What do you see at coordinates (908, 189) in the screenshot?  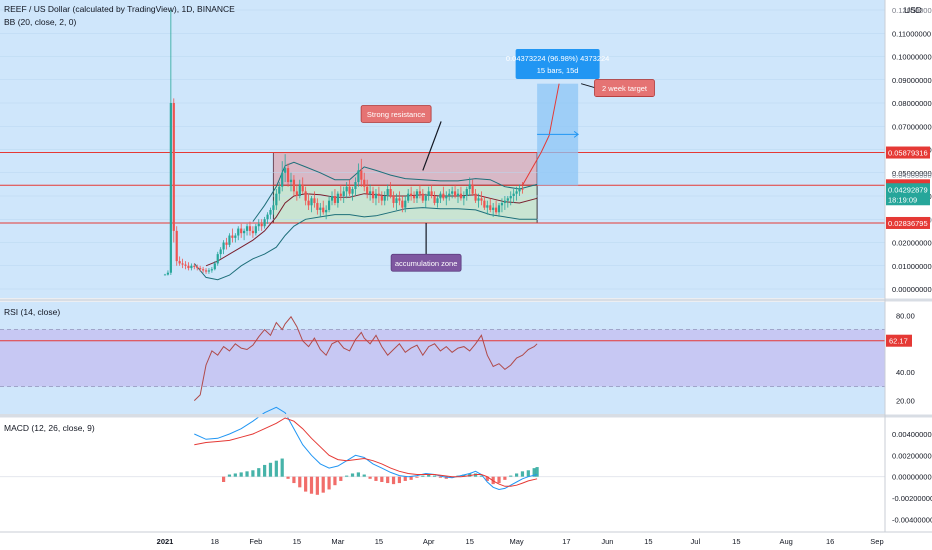 I see `current-price-value: 0.04292879` at bounding box center [908, 189].